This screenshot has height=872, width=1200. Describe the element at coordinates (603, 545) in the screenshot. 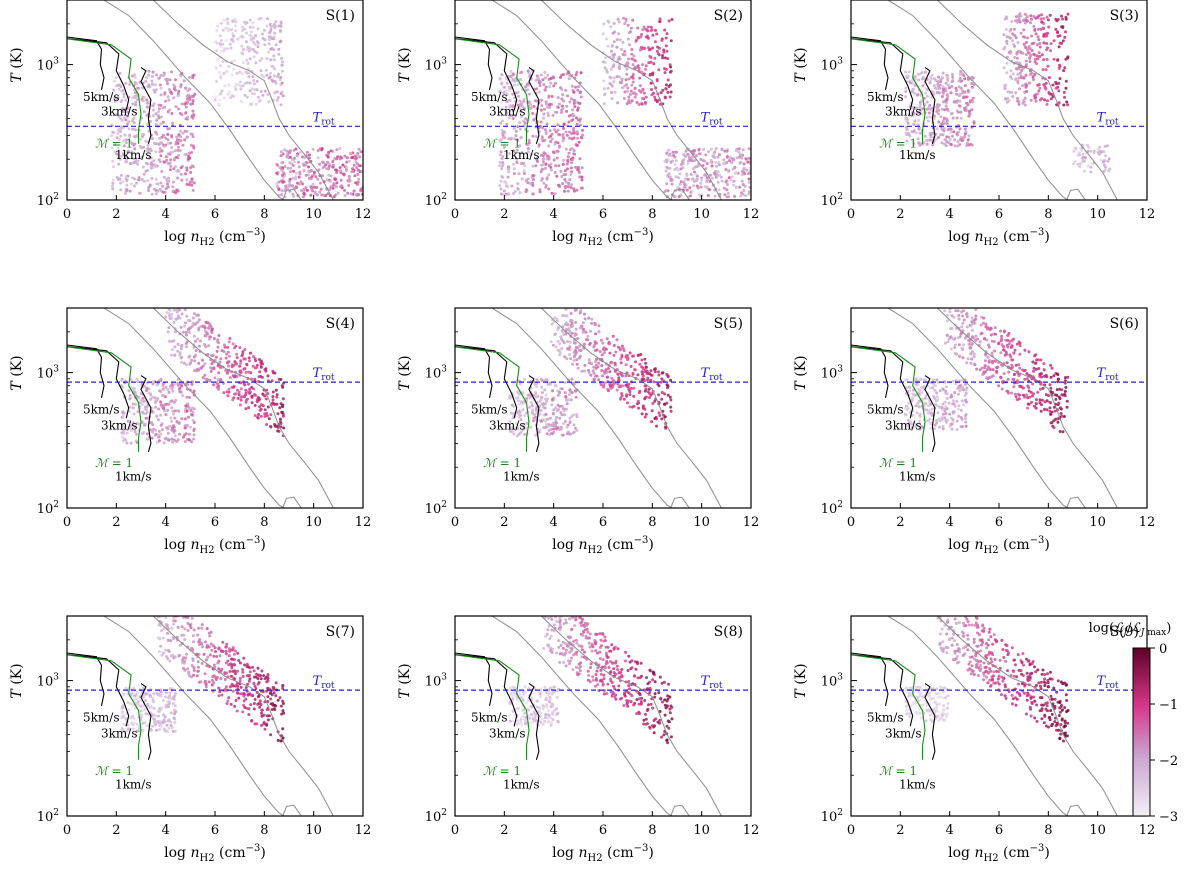

I see `x-axis-label: log nH2 (cm−3)` at that location.